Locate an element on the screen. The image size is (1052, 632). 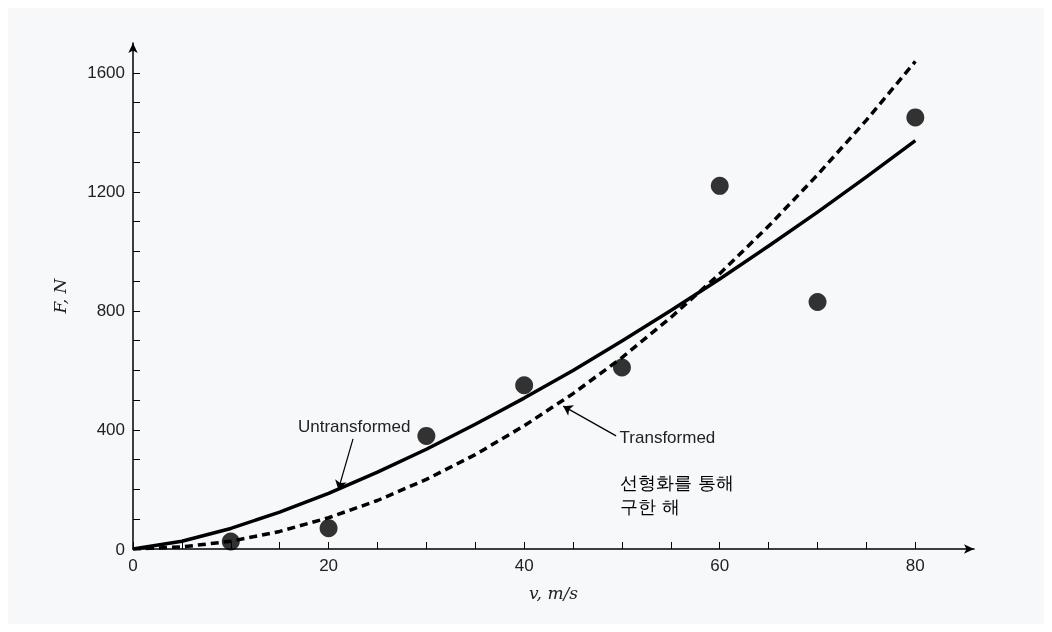
annotation: 선형화를 통해 구한 해 is located at coordinates (677, 494).